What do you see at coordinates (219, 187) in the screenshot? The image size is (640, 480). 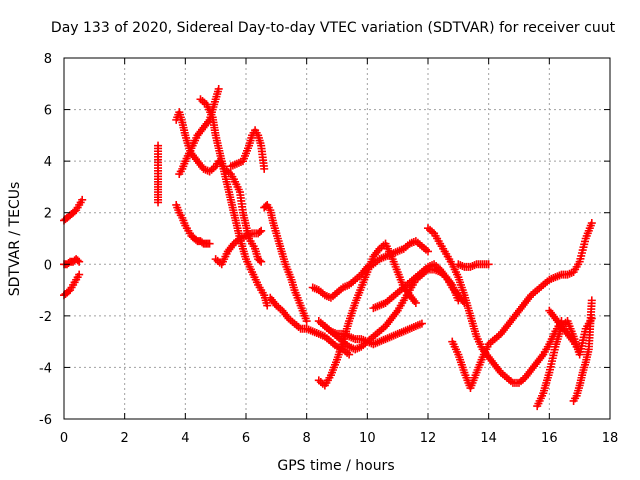 I see `series-sat-e` at bounding box center [219, 187].